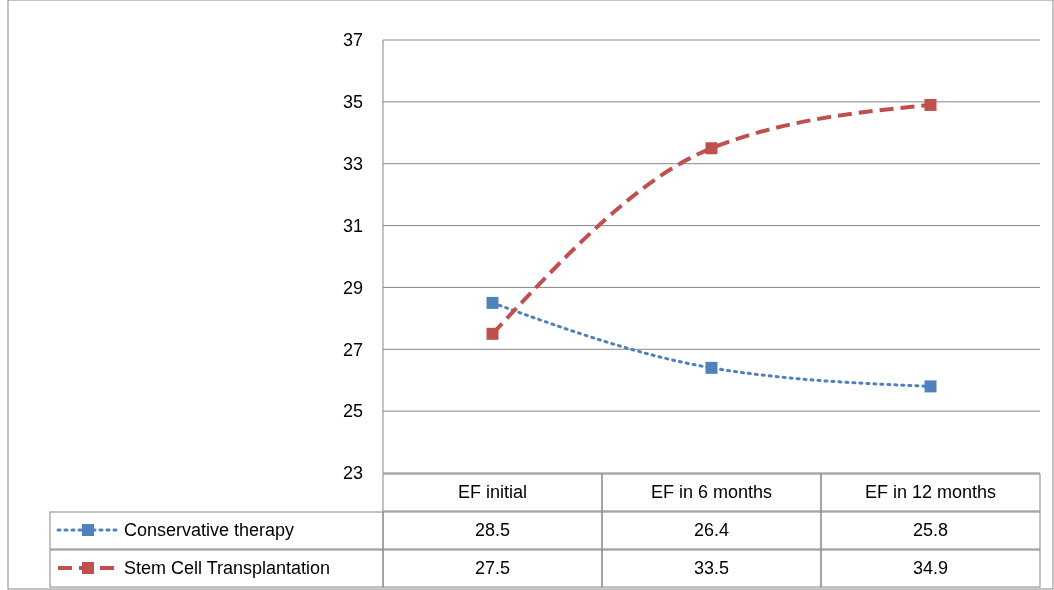  What do you see at coordinates (492, 530) in the screenshot?
I see `data-label: 28.5` at bounding box center [492, 530].